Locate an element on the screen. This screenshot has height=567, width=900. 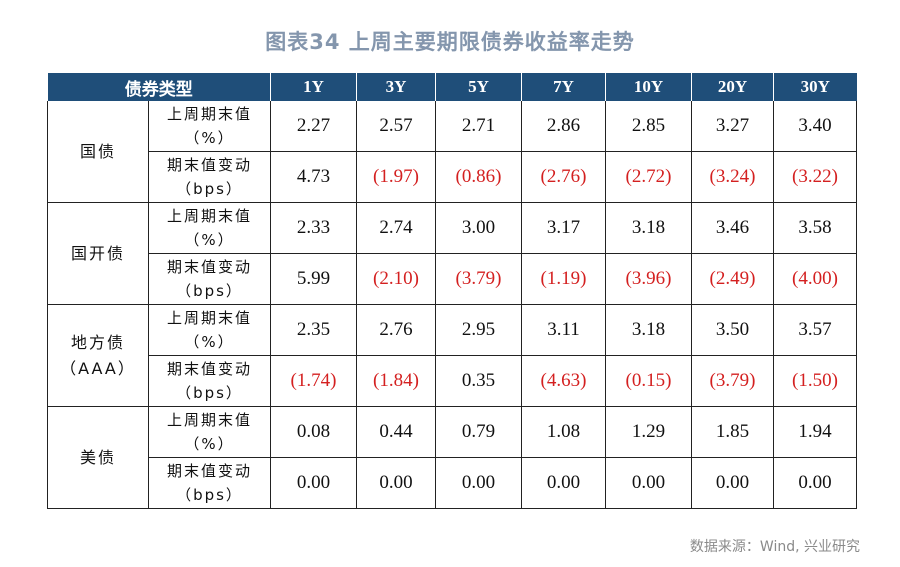
bond-type-cell-difangzhai: 地方债 （AAA） is located at coordinates (98, 355).